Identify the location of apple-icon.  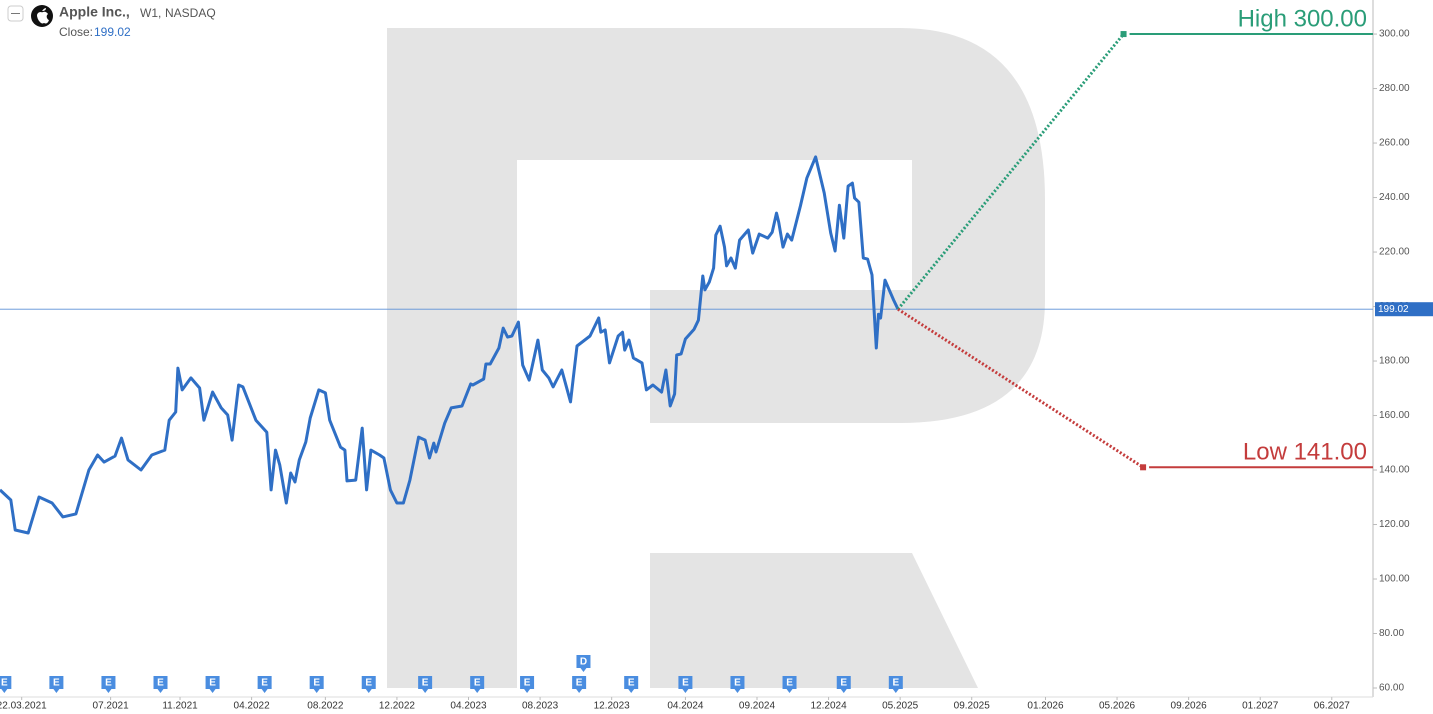
(43, 16).